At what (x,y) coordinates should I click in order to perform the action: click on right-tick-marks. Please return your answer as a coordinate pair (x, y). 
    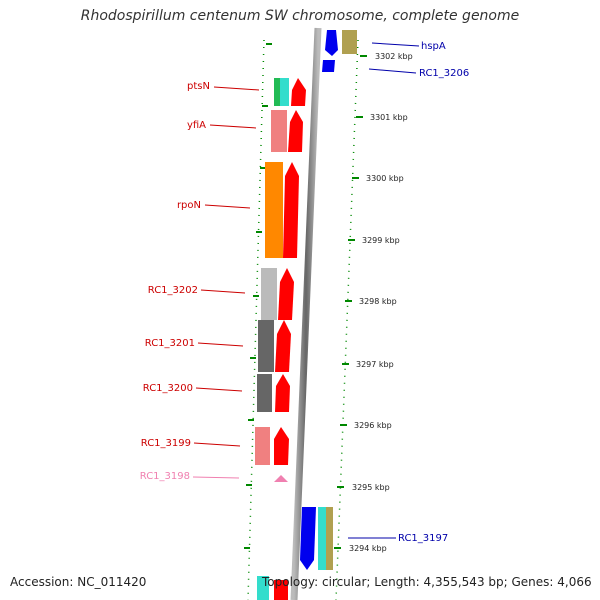
    Looking at the image, I should click on (350, 302).